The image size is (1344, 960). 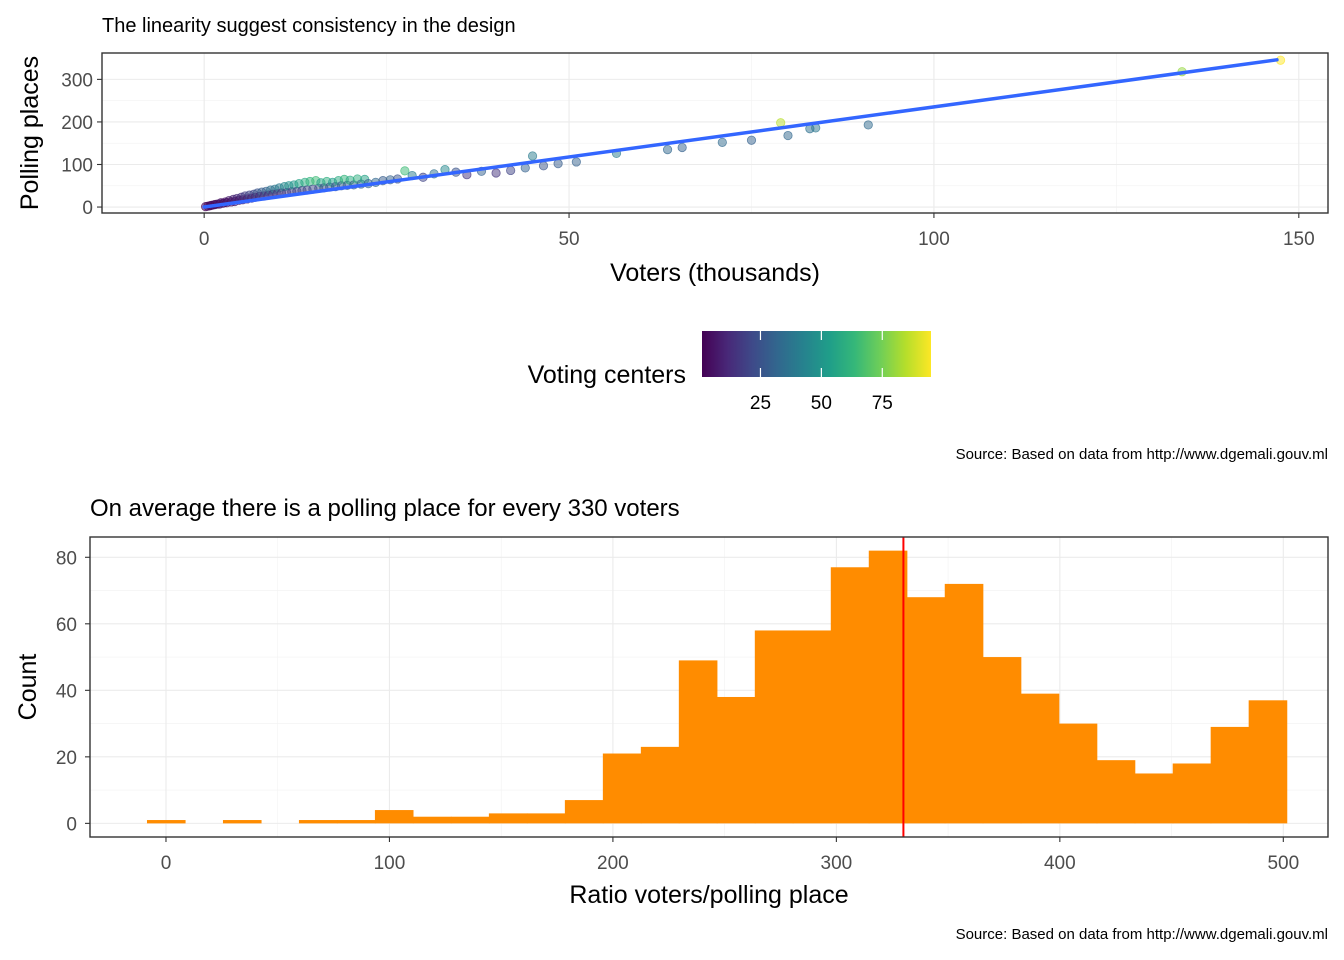 What do you see at coordinates (166, 863) in the screenshot?
I see `histogram-x-tick-label: 0` at bounding box center [166, 863].